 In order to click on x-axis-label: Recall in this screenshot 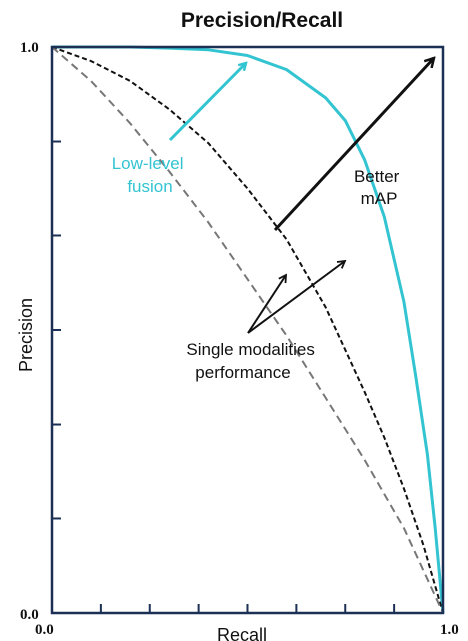, I will do `click(242, 633)`.